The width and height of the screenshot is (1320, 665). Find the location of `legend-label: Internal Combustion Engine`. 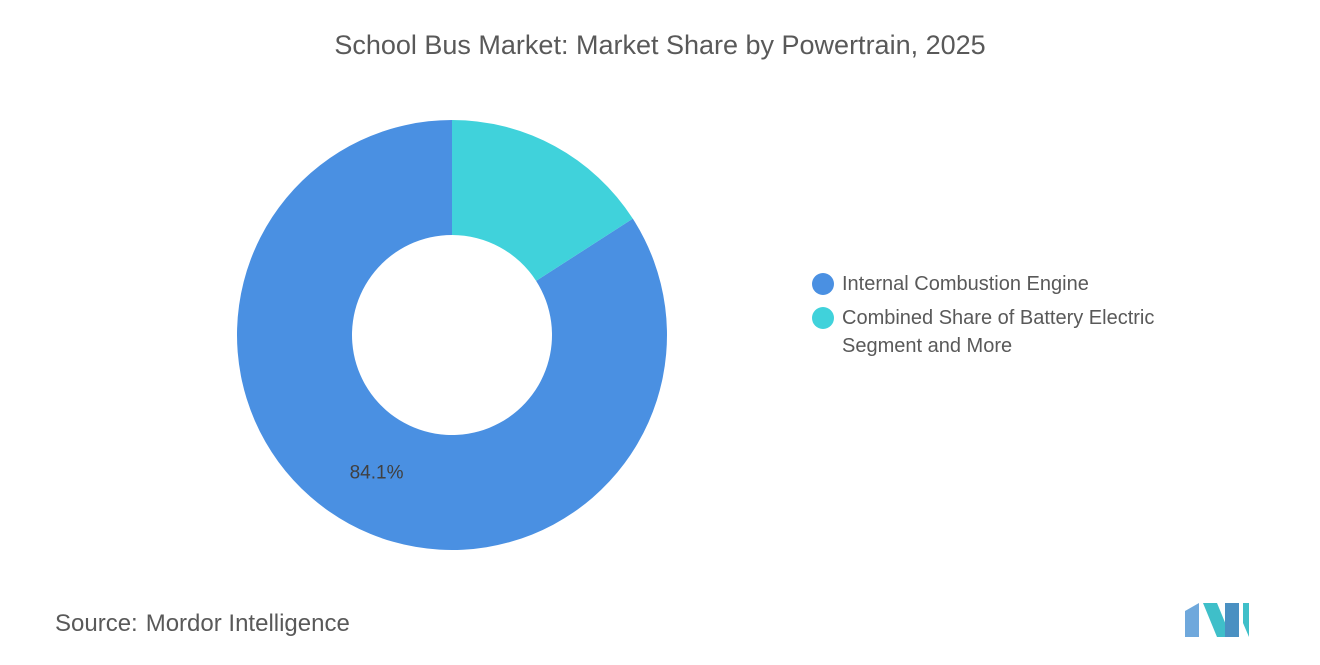

legend-label: Internal Combustion Engine is located at coordinates (965, 284).